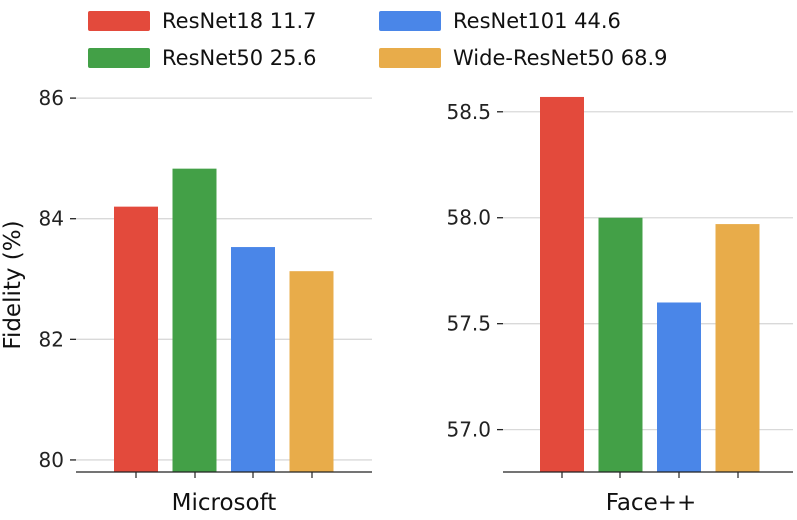 This screenshot has height=520, width=797. I want to click on y-axis-label: Fidelity (%), so click(13, 284).